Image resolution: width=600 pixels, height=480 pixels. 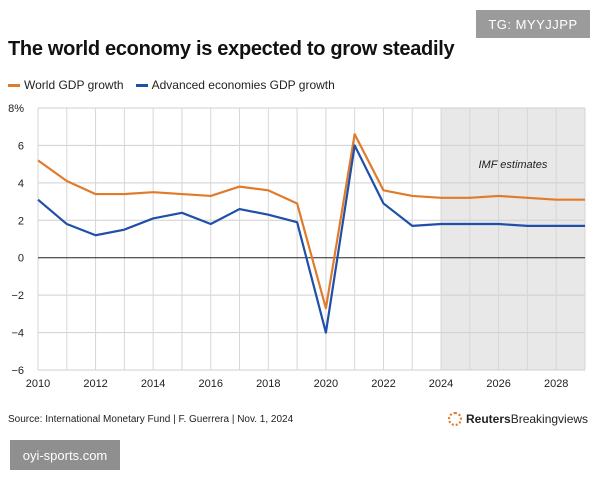 I want to click on brand-bold: Reuters, so click(x=488, y=419).